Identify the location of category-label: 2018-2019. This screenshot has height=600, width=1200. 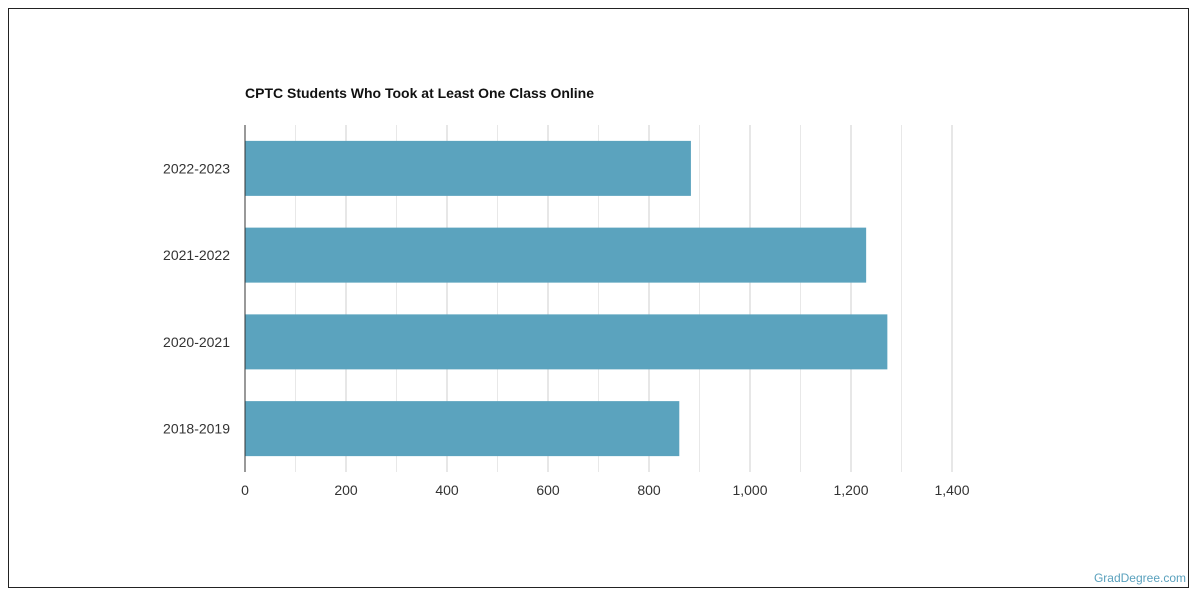
(196, 429).